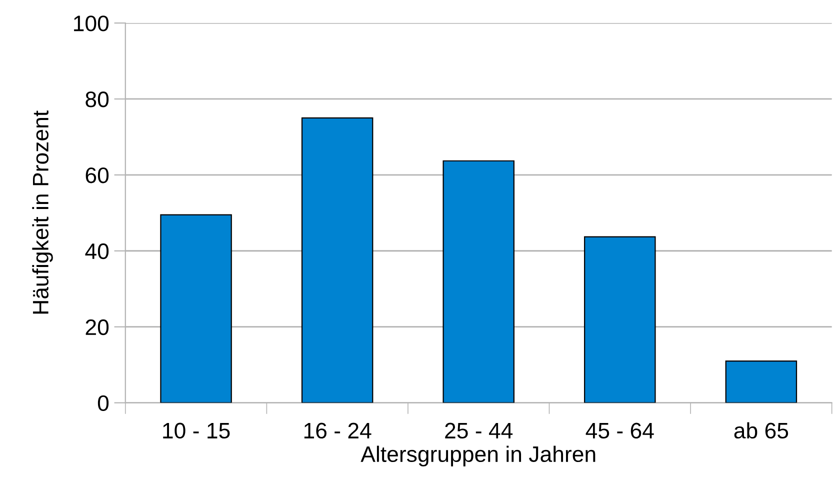  What do you see at coordinates (91, 24) in the screenshot?
I see `y-tick-label: 100` at bounding box center [91, 24].